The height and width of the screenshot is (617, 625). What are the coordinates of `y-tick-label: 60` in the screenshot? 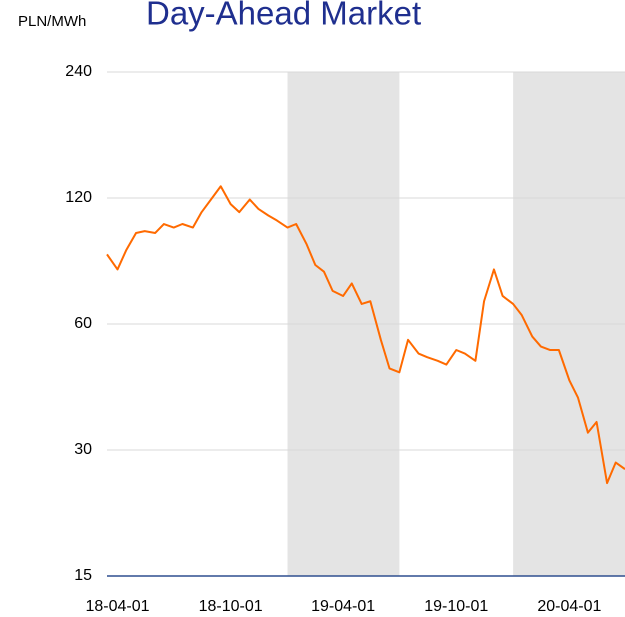 It's located at (83, 323).